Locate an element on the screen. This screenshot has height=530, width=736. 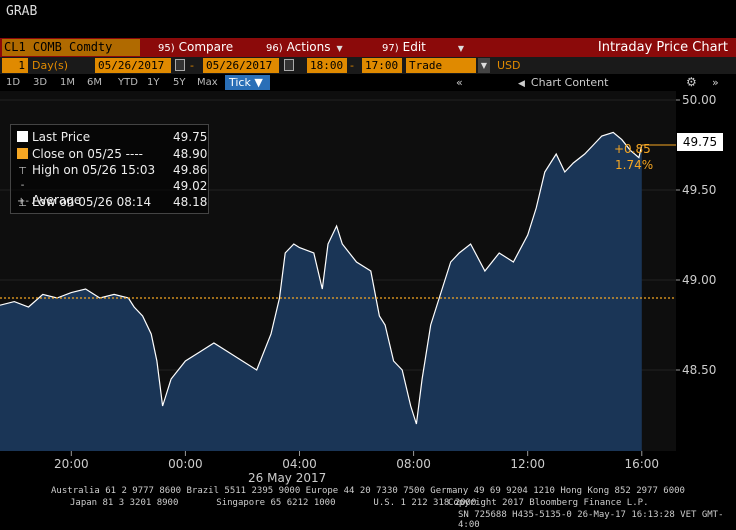
change-absolute: +0.85 is located at coordinates (632, 149).